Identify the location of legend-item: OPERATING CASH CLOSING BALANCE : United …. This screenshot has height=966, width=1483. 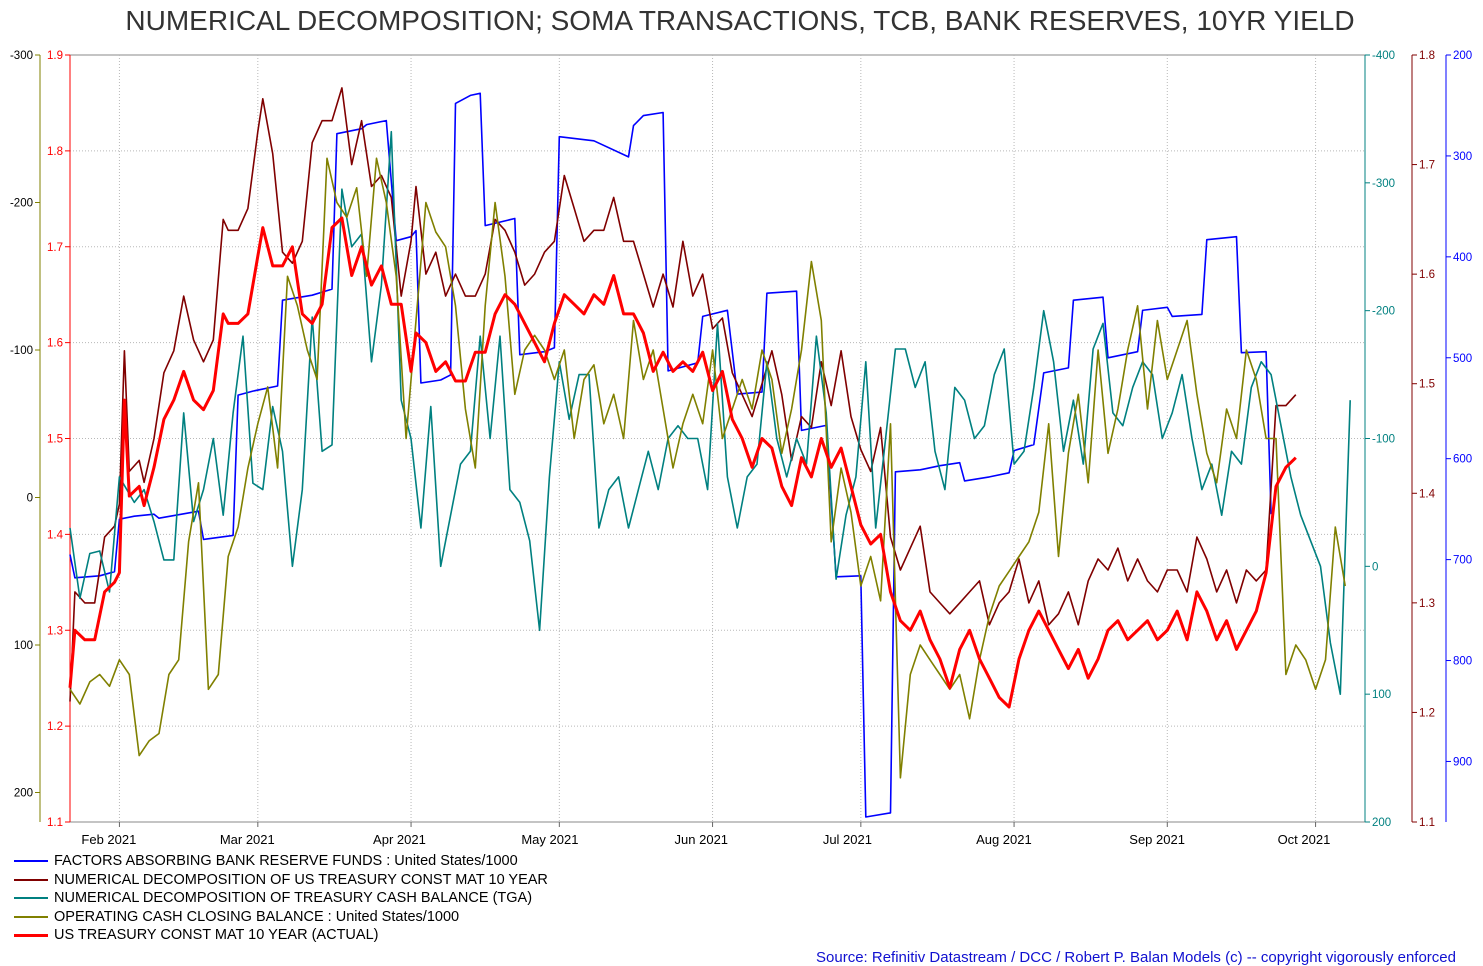
(281, 917).